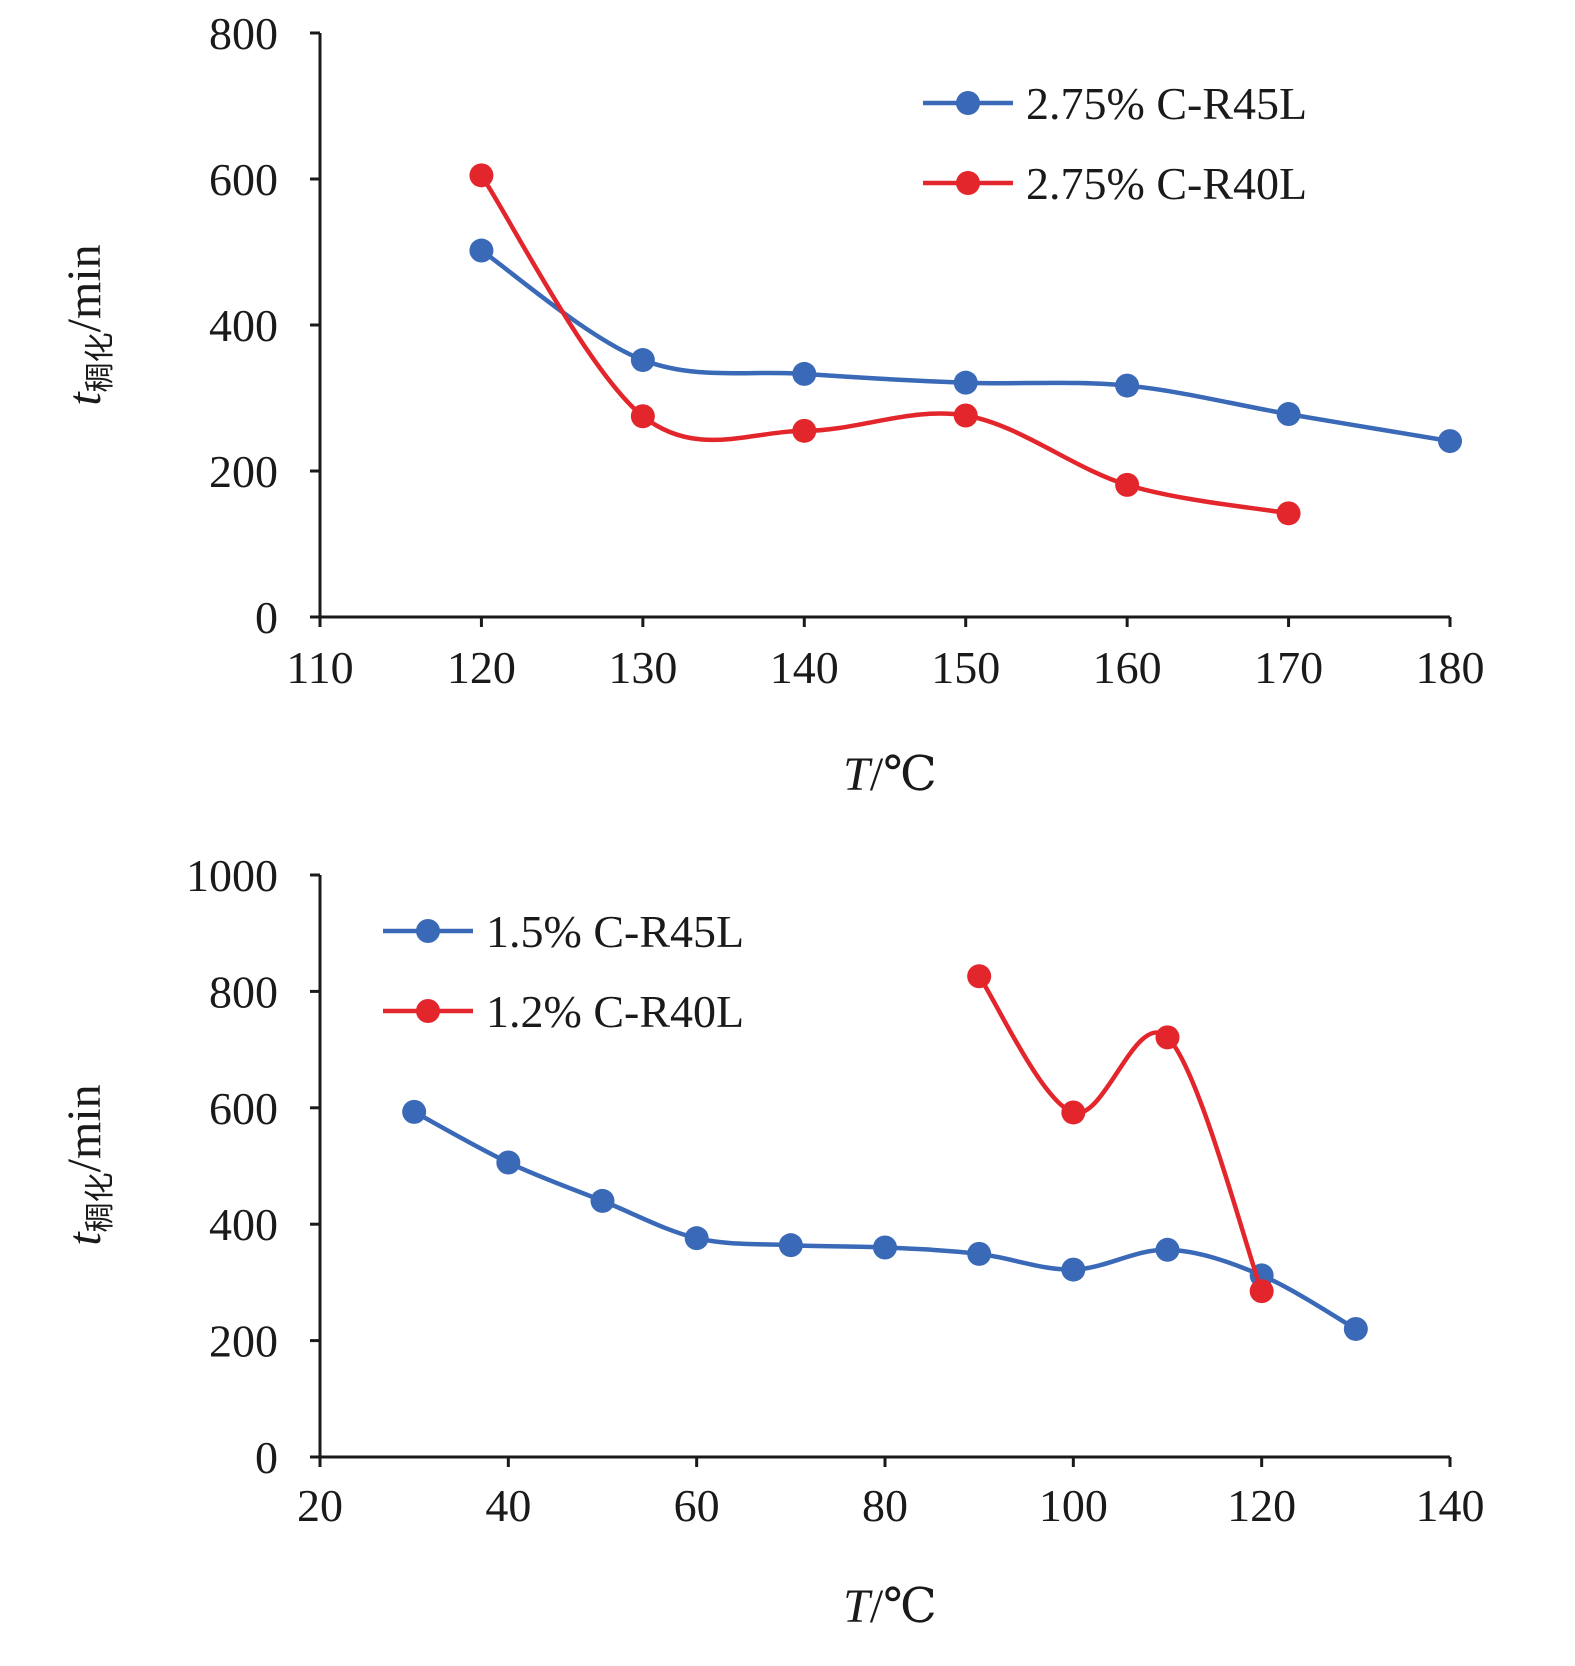 This screenshot has width=1575, height=1666. Describe the element at coordinates (615, 931) in the screenshot. I see `legend-label: 1.5% C-R45L` at that location.